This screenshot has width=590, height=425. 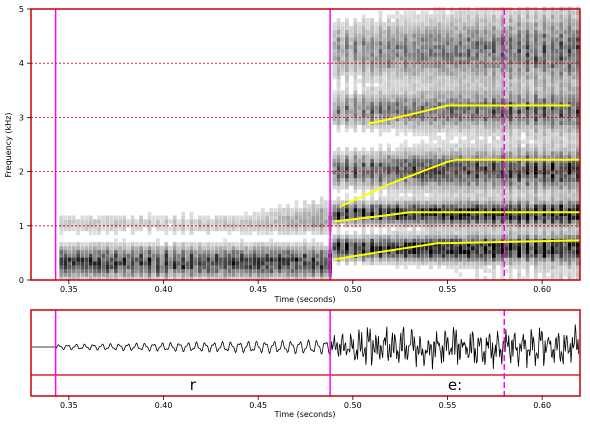 I want to click on frequency-tick-label: 2, so click(x=21, y=172).